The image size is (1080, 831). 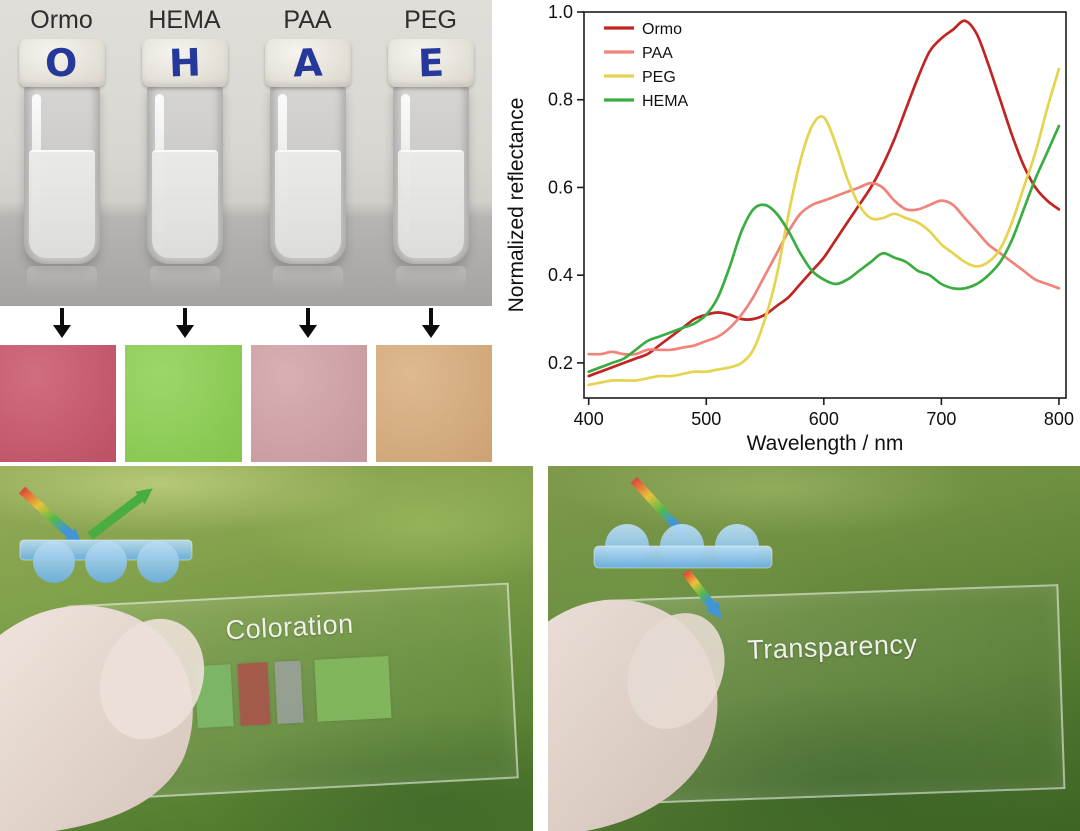 What do you see at coordinates (825, 443) in the screenshot?
I see `x-axis-label: Wavelength / nm` at bounding box center [825, 443].